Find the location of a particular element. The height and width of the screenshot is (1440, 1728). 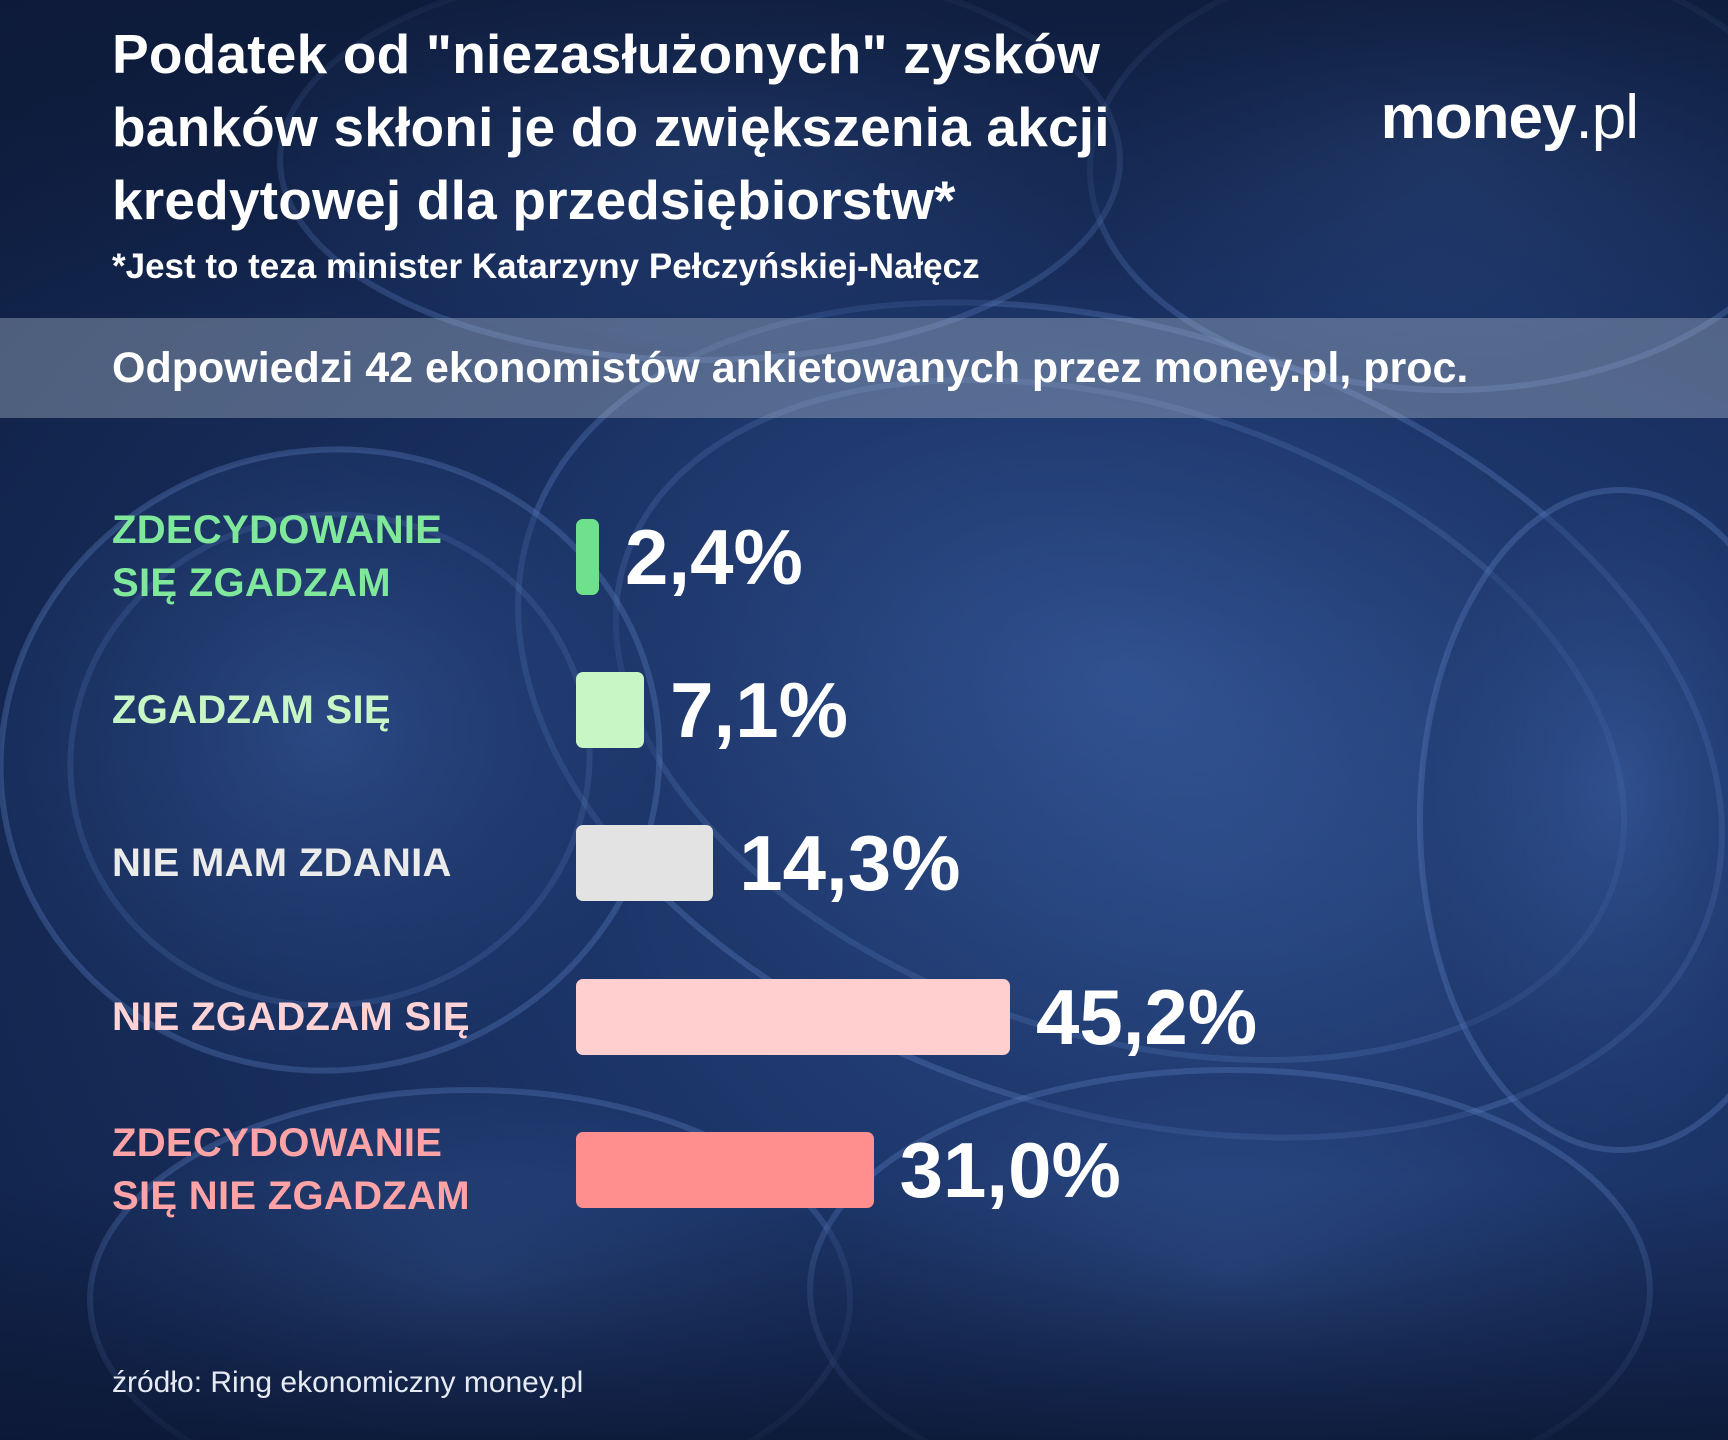

logo-tld: .pl is located at coordinates (1607, 117).